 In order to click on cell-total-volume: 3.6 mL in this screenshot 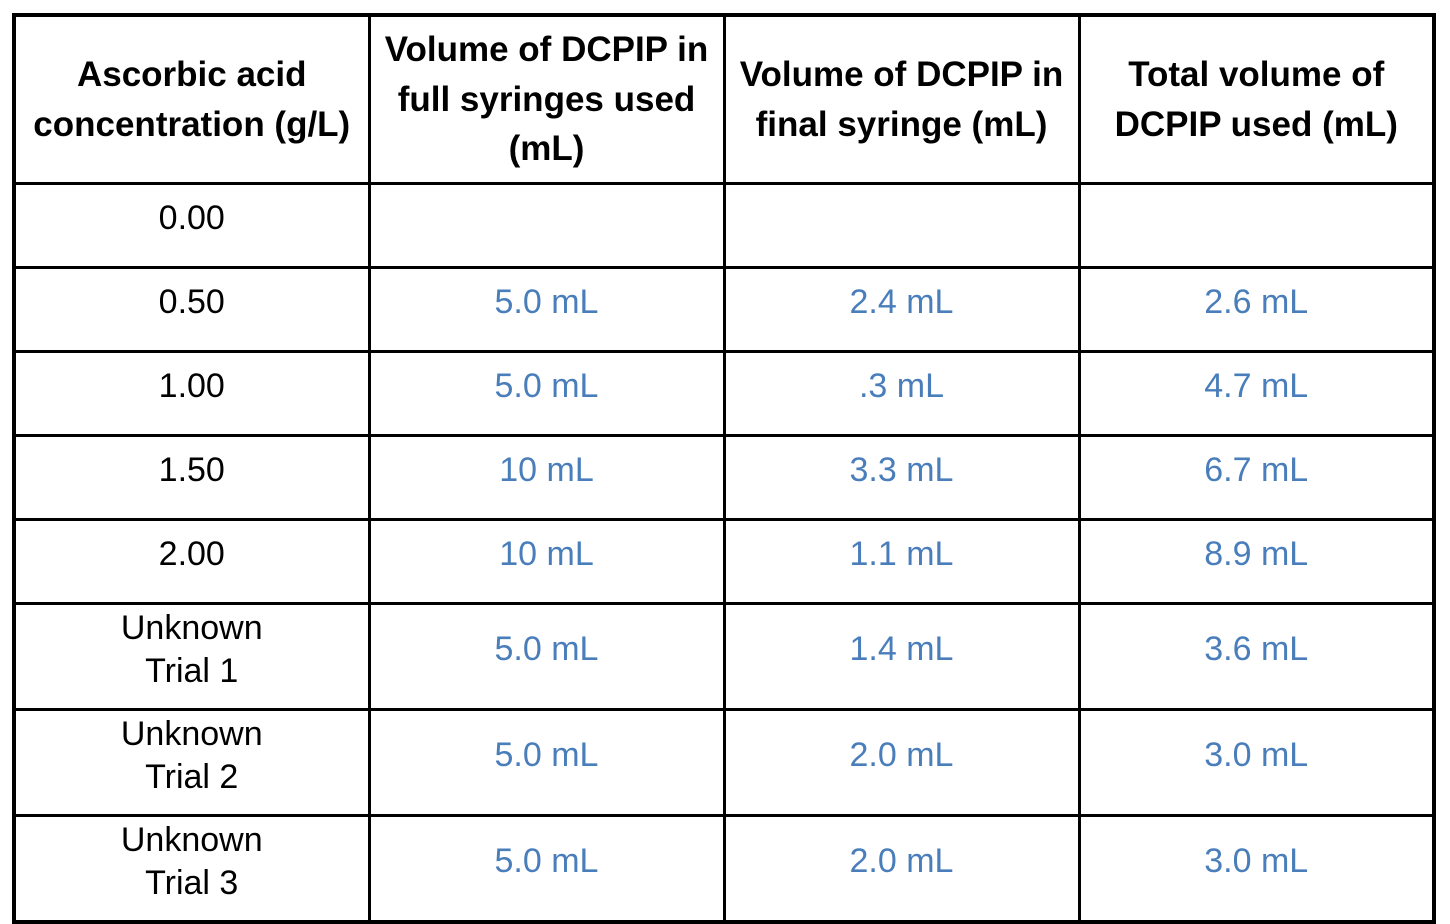, I will do `click(1256, 657)`.